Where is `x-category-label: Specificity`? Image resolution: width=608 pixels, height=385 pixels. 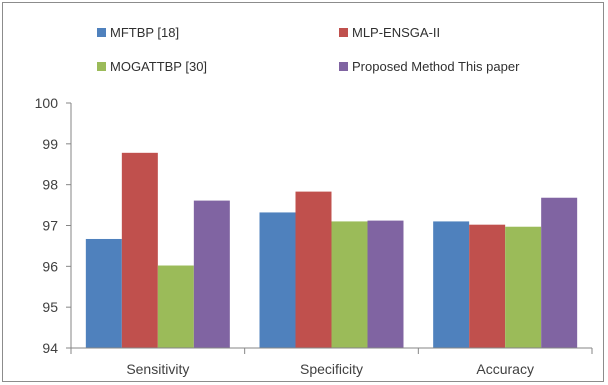 x-category-label: Specificity is located at coordinates (331, 369).